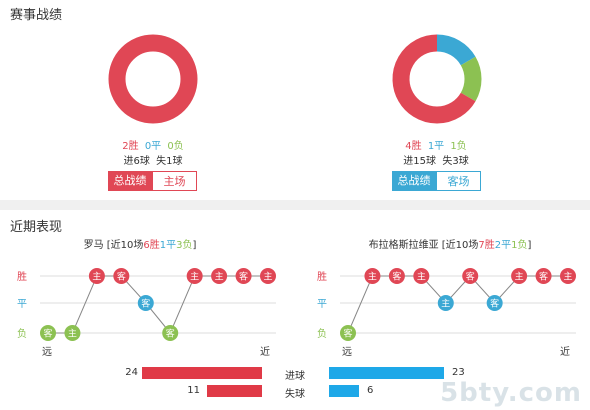 Image resolution: width=590 pixels, height=410 pixels. What do you see at coordinates (153, 161) in the screenshot?
I see `left-goals-summary: 进6球 失1球` at bounding box center [153, 161].